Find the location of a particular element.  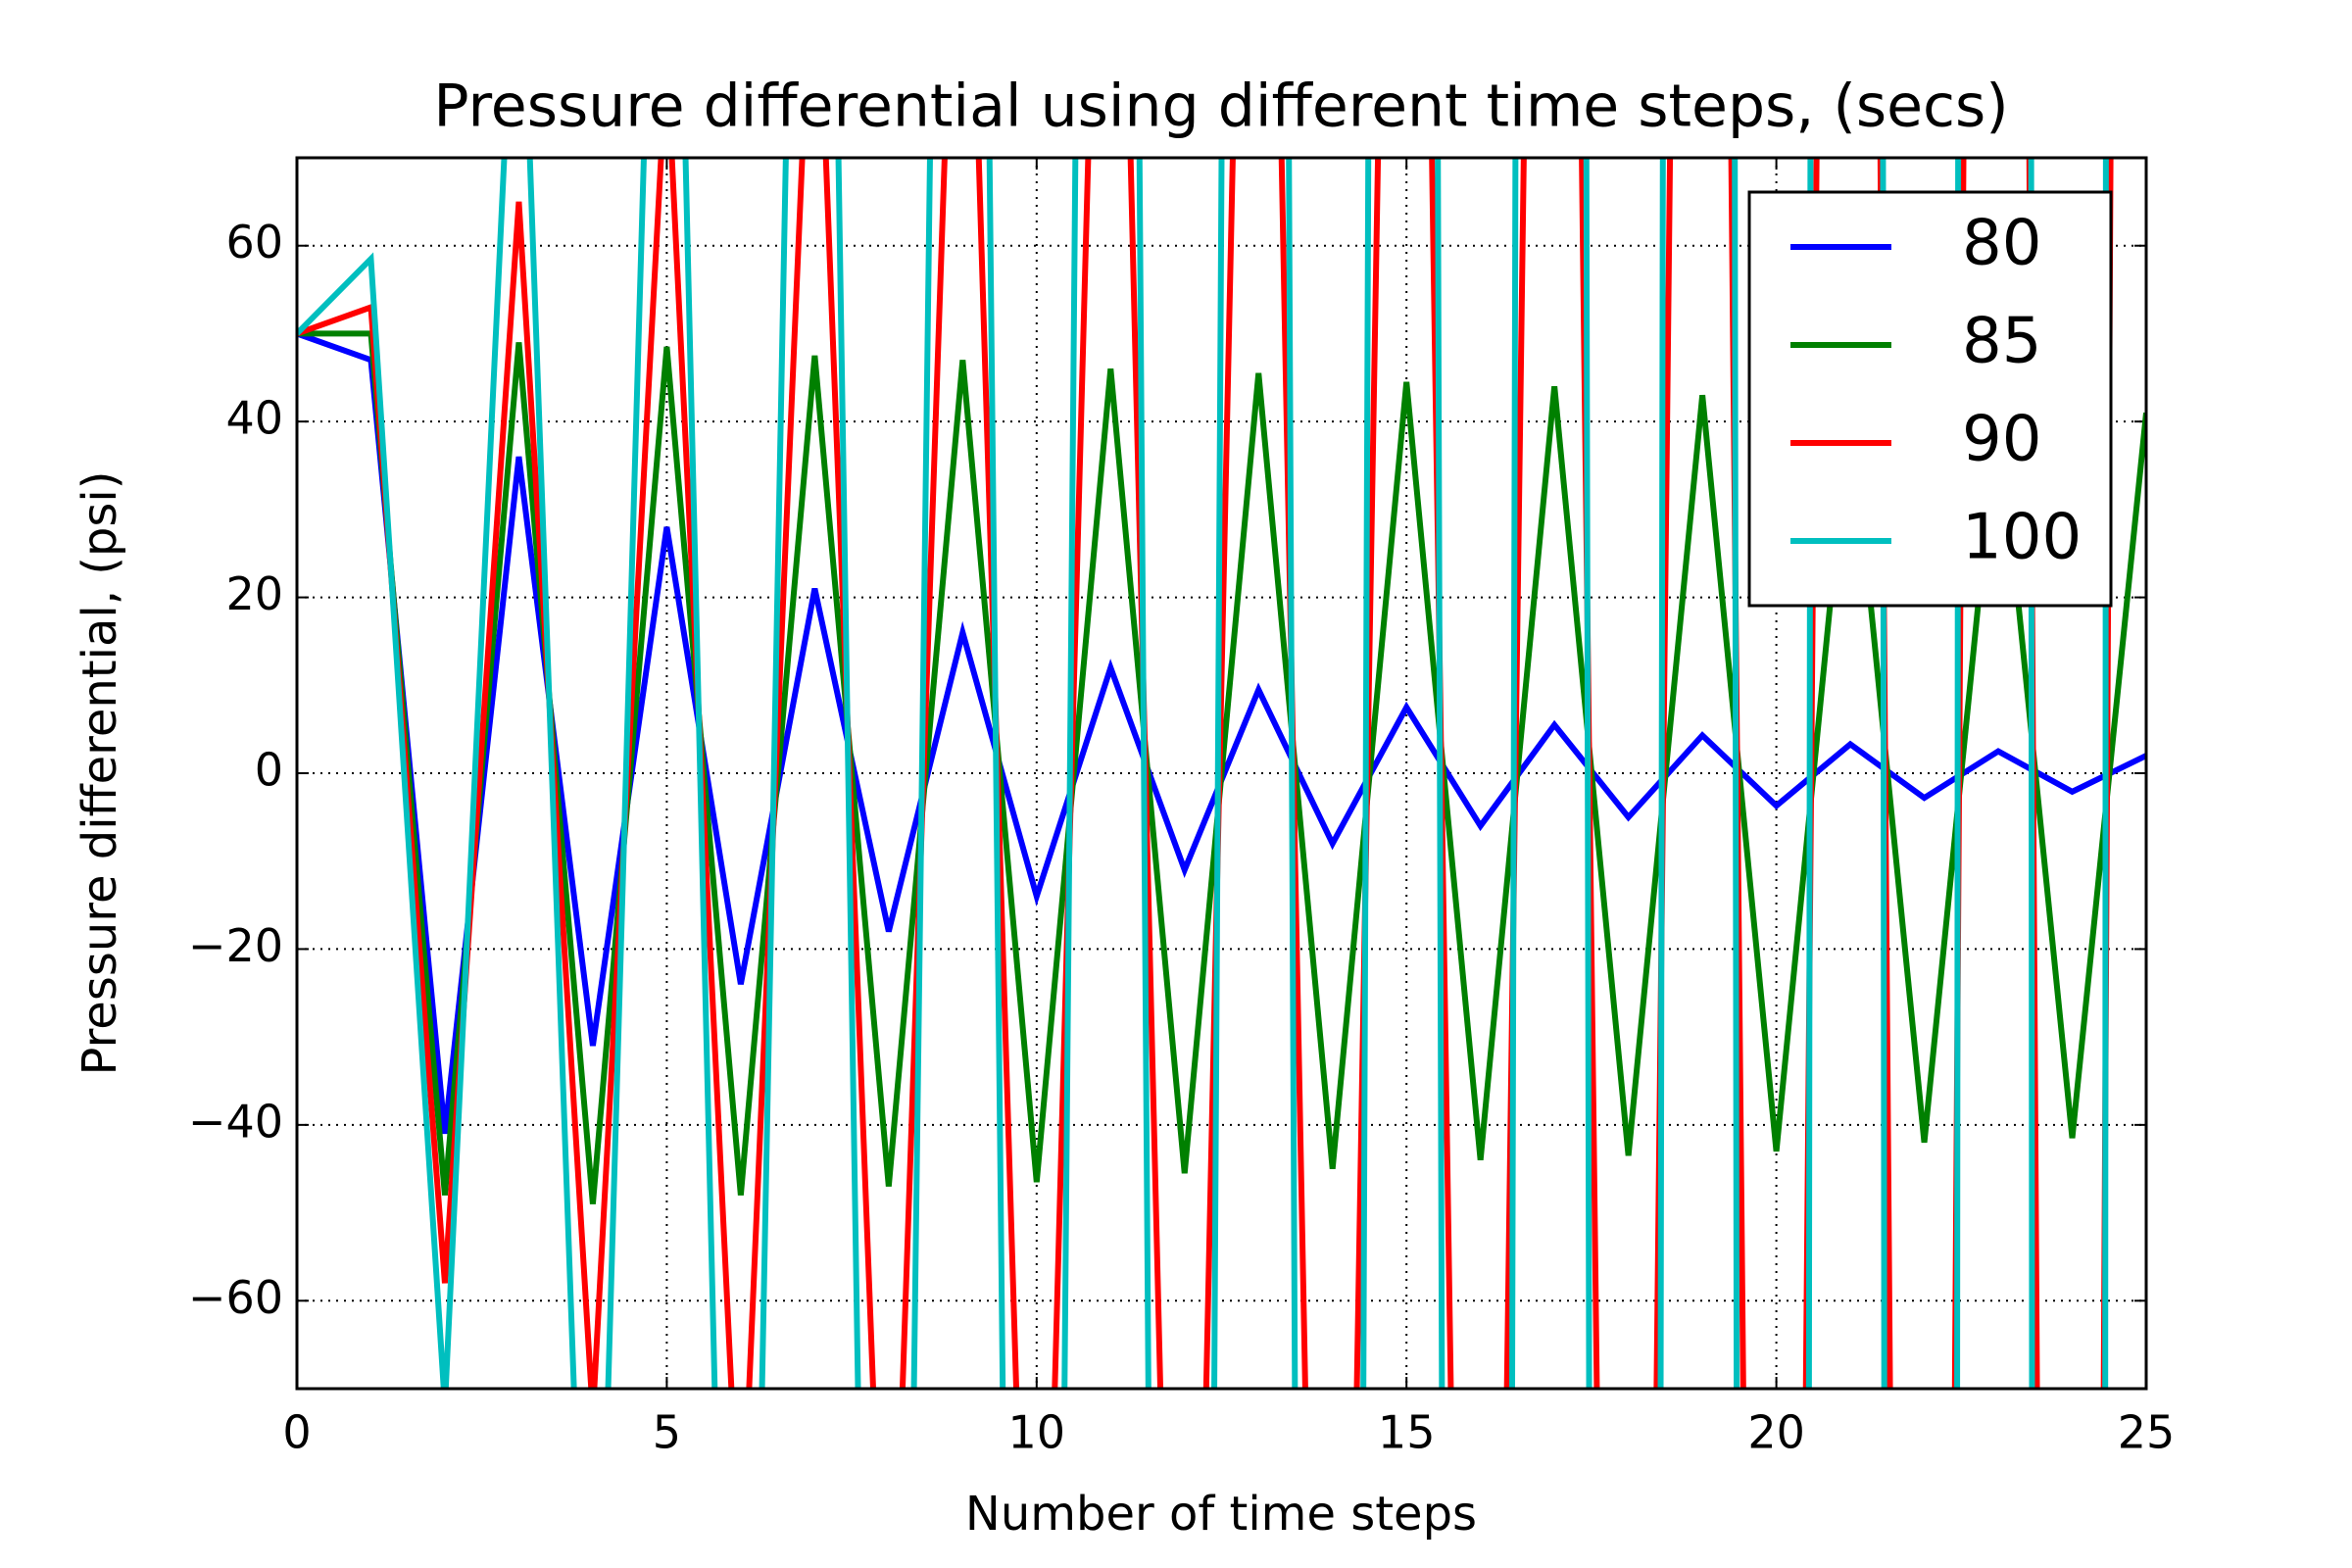

legend-label: 90 is located at coordinates (2001, 440).